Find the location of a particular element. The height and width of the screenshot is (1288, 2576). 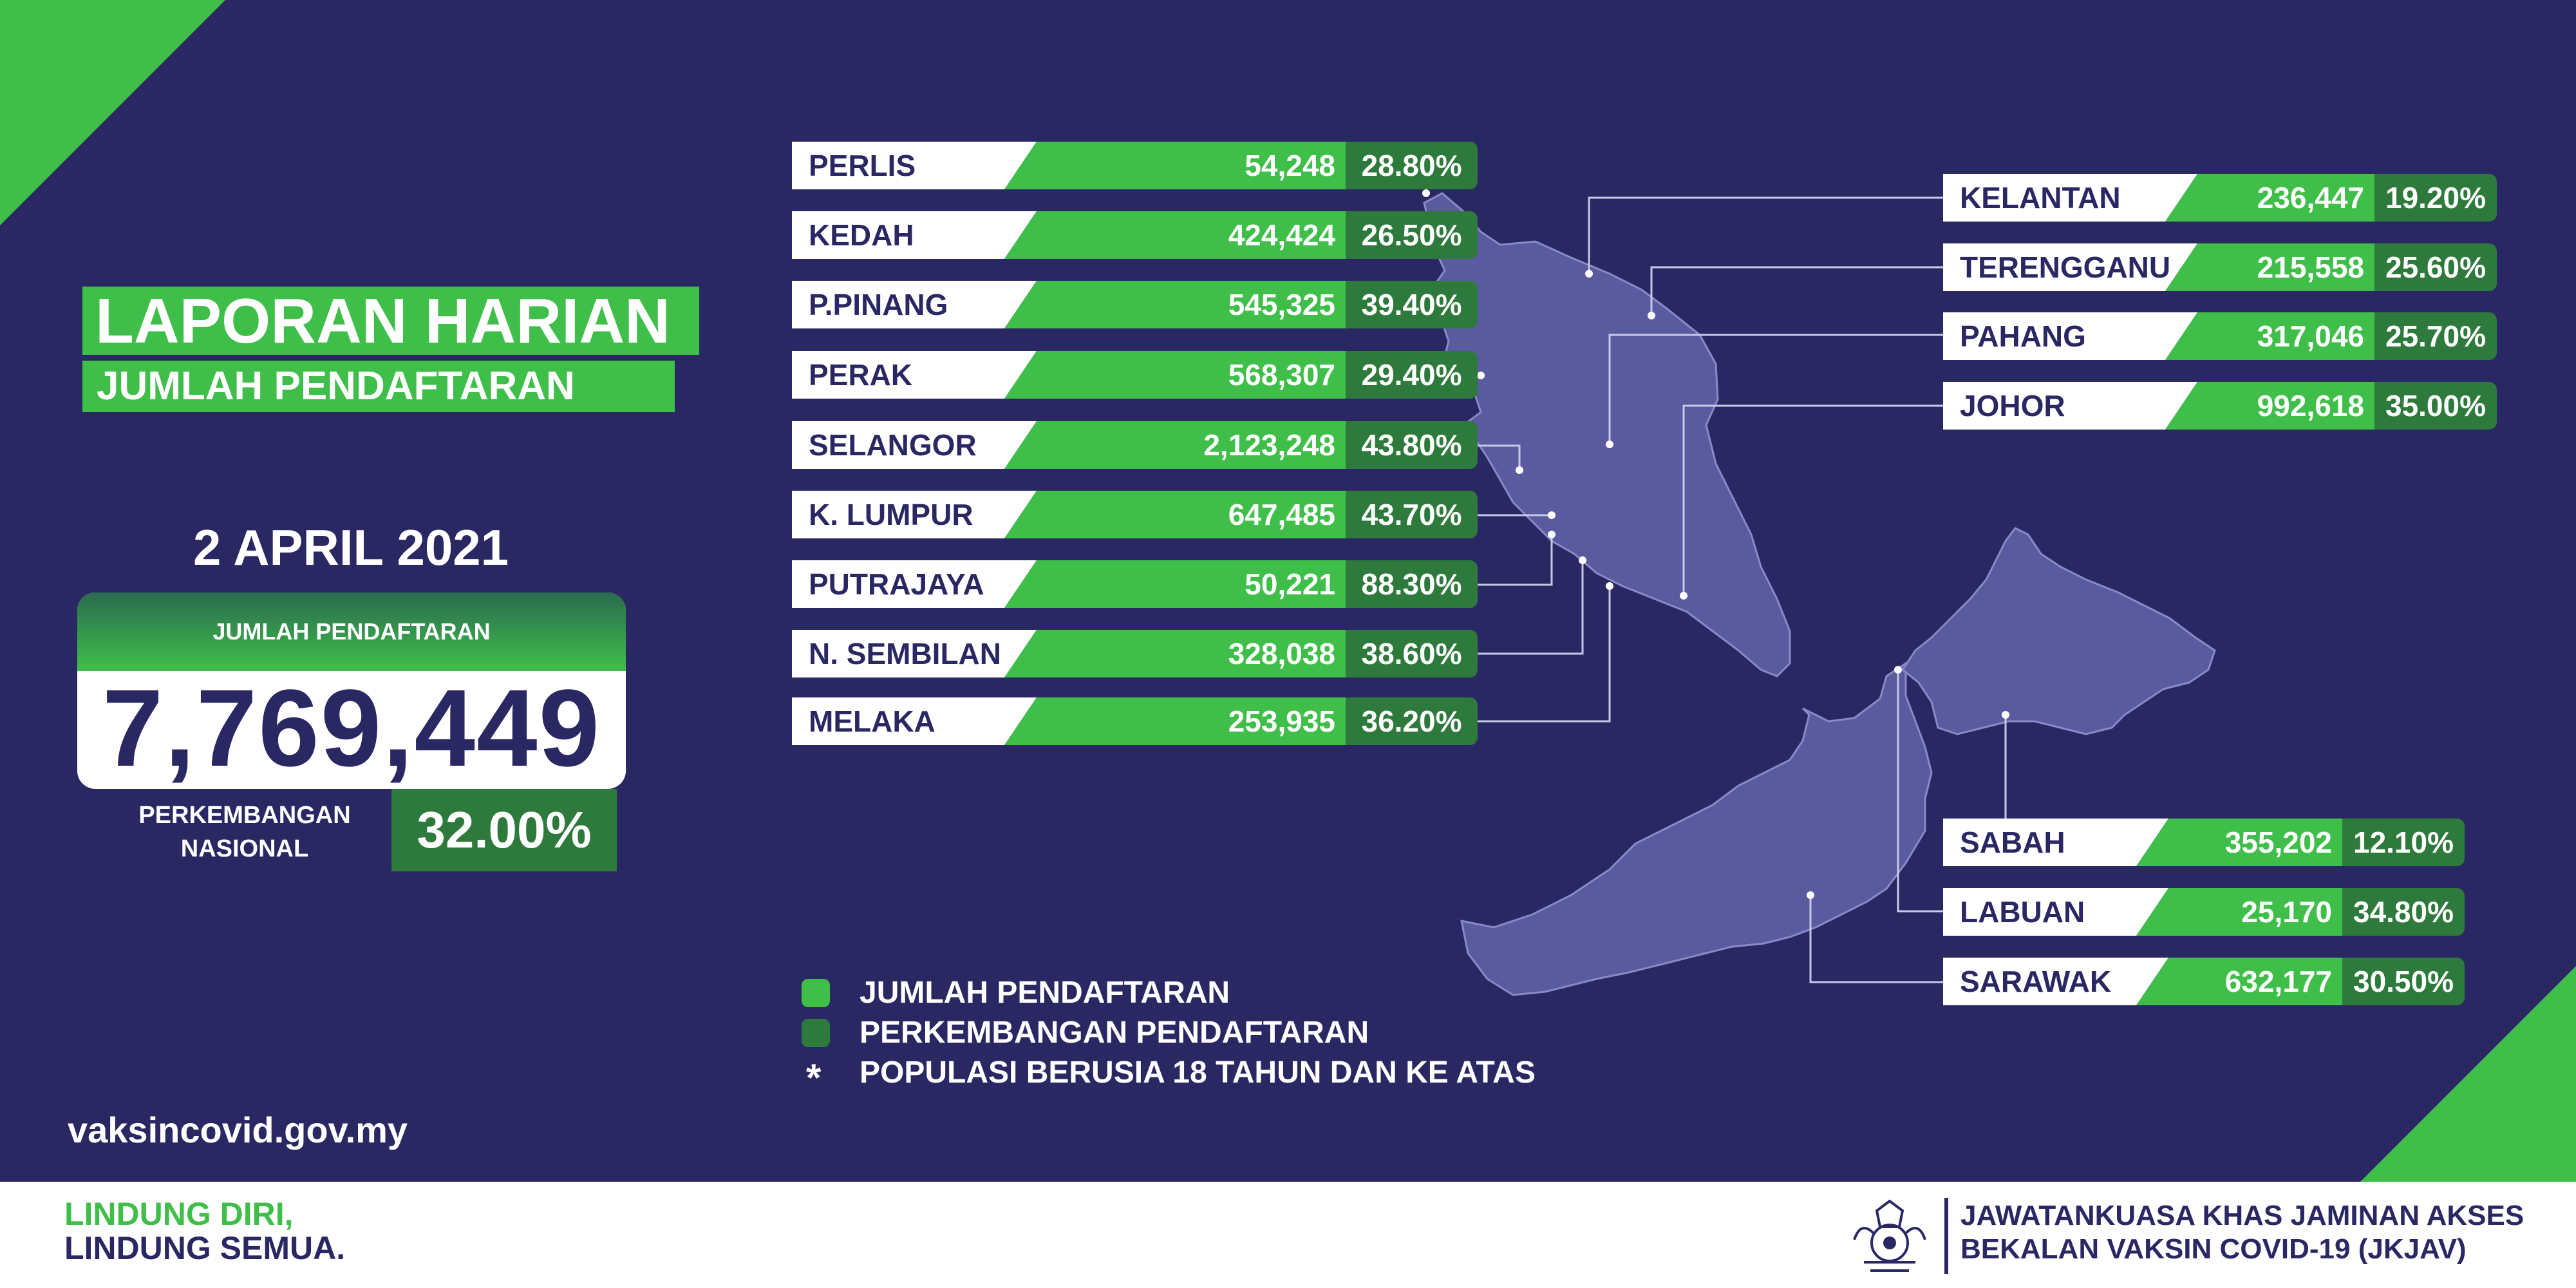

state-name: PUTRAJAYA is located at coordinates (914, 584).